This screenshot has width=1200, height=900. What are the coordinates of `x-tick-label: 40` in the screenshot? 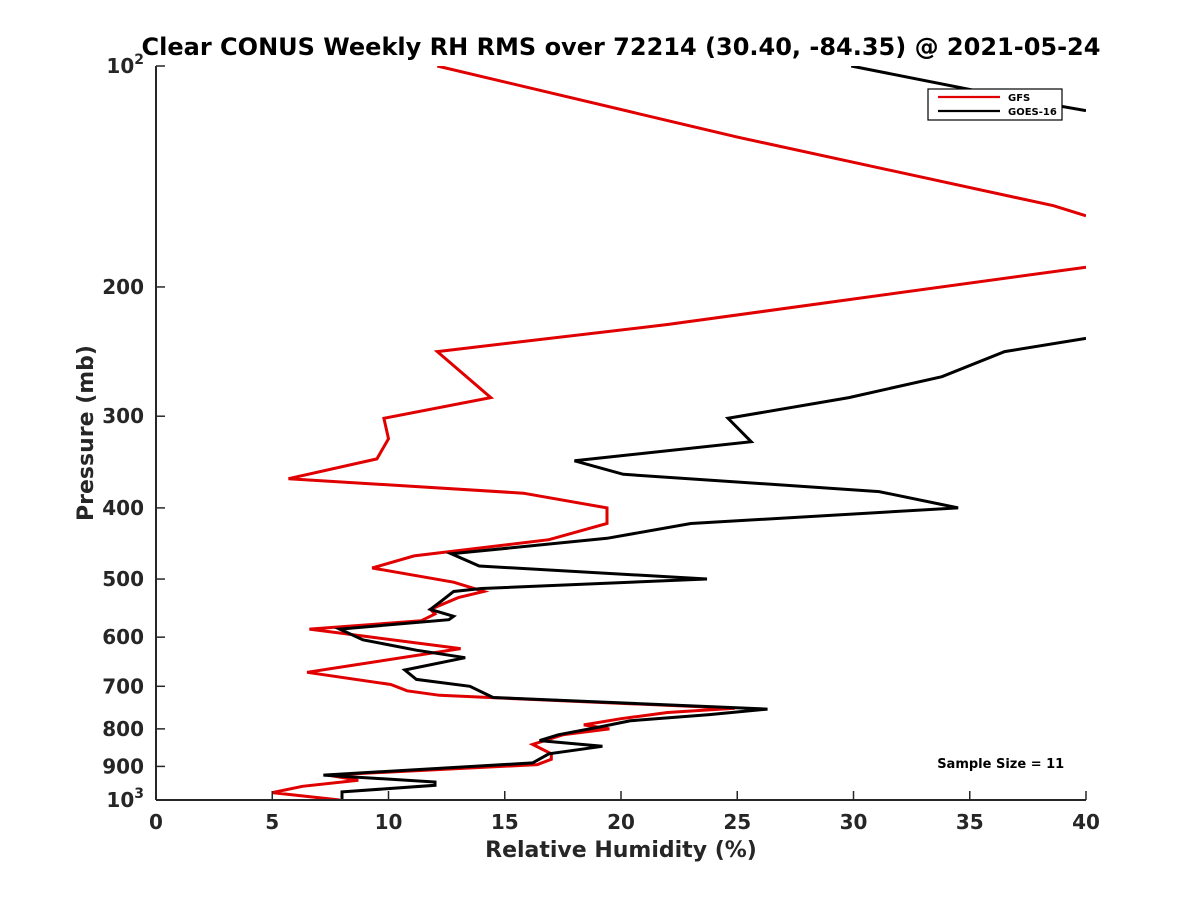 It's located at (1086, 822).